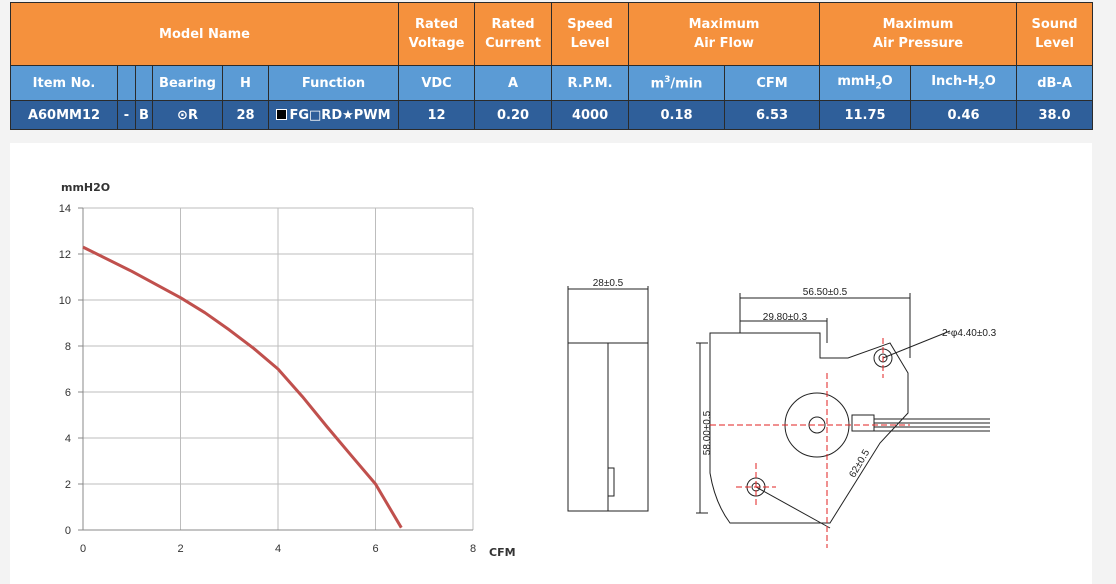 The height and width of the screenshot is (584, 1116). I want to click on bearing-symbol-icon: ⊙, so click(182, 115).